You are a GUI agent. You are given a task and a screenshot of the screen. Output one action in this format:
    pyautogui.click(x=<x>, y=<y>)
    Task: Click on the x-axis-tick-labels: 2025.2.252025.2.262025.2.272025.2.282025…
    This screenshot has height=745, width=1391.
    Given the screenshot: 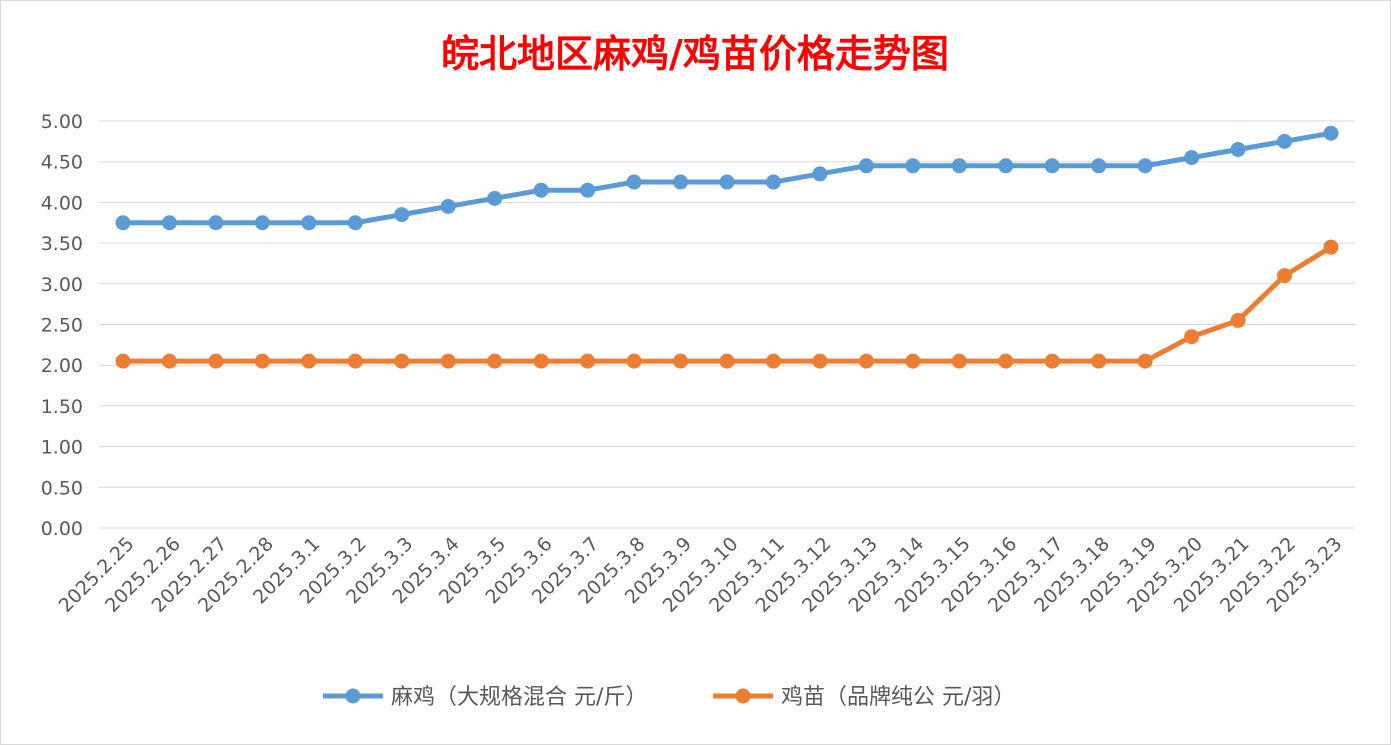 What is the action you would take?
    pyautogui.click(x=701, y=575)
    